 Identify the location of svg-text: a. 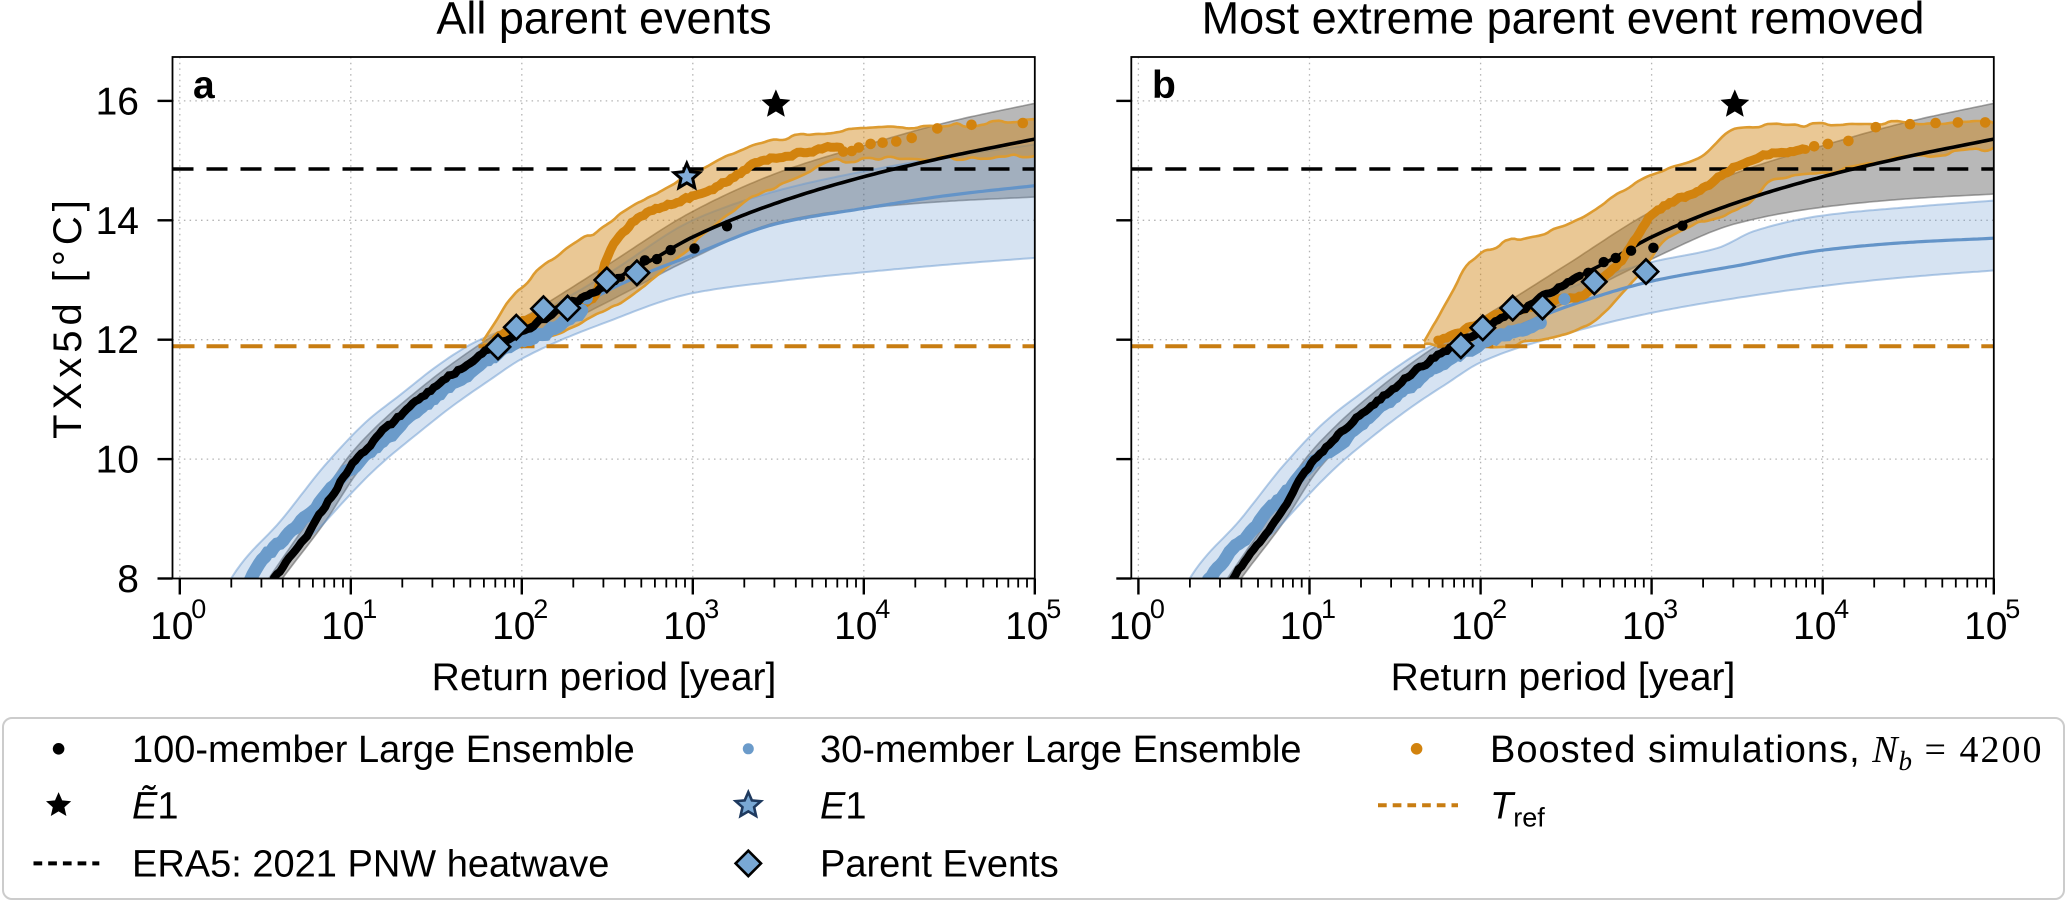
(204, 85).